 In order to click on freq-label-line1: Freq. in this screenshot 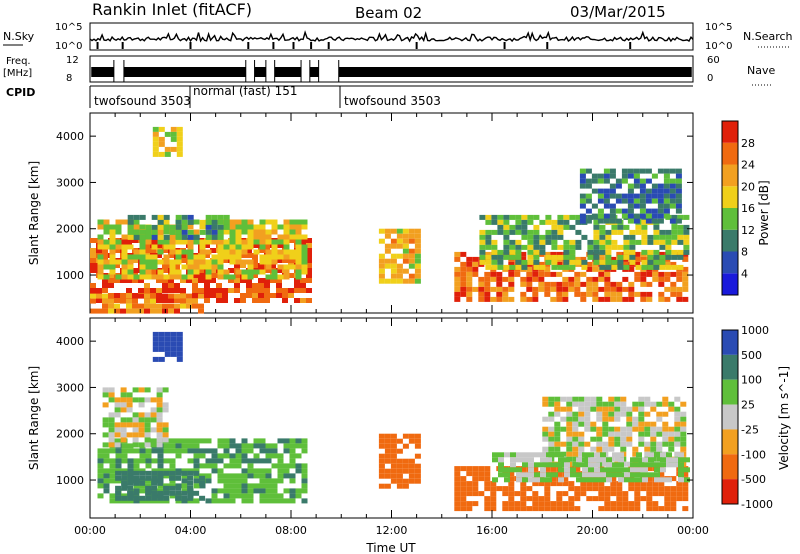, I will do `click(18, 61)`.